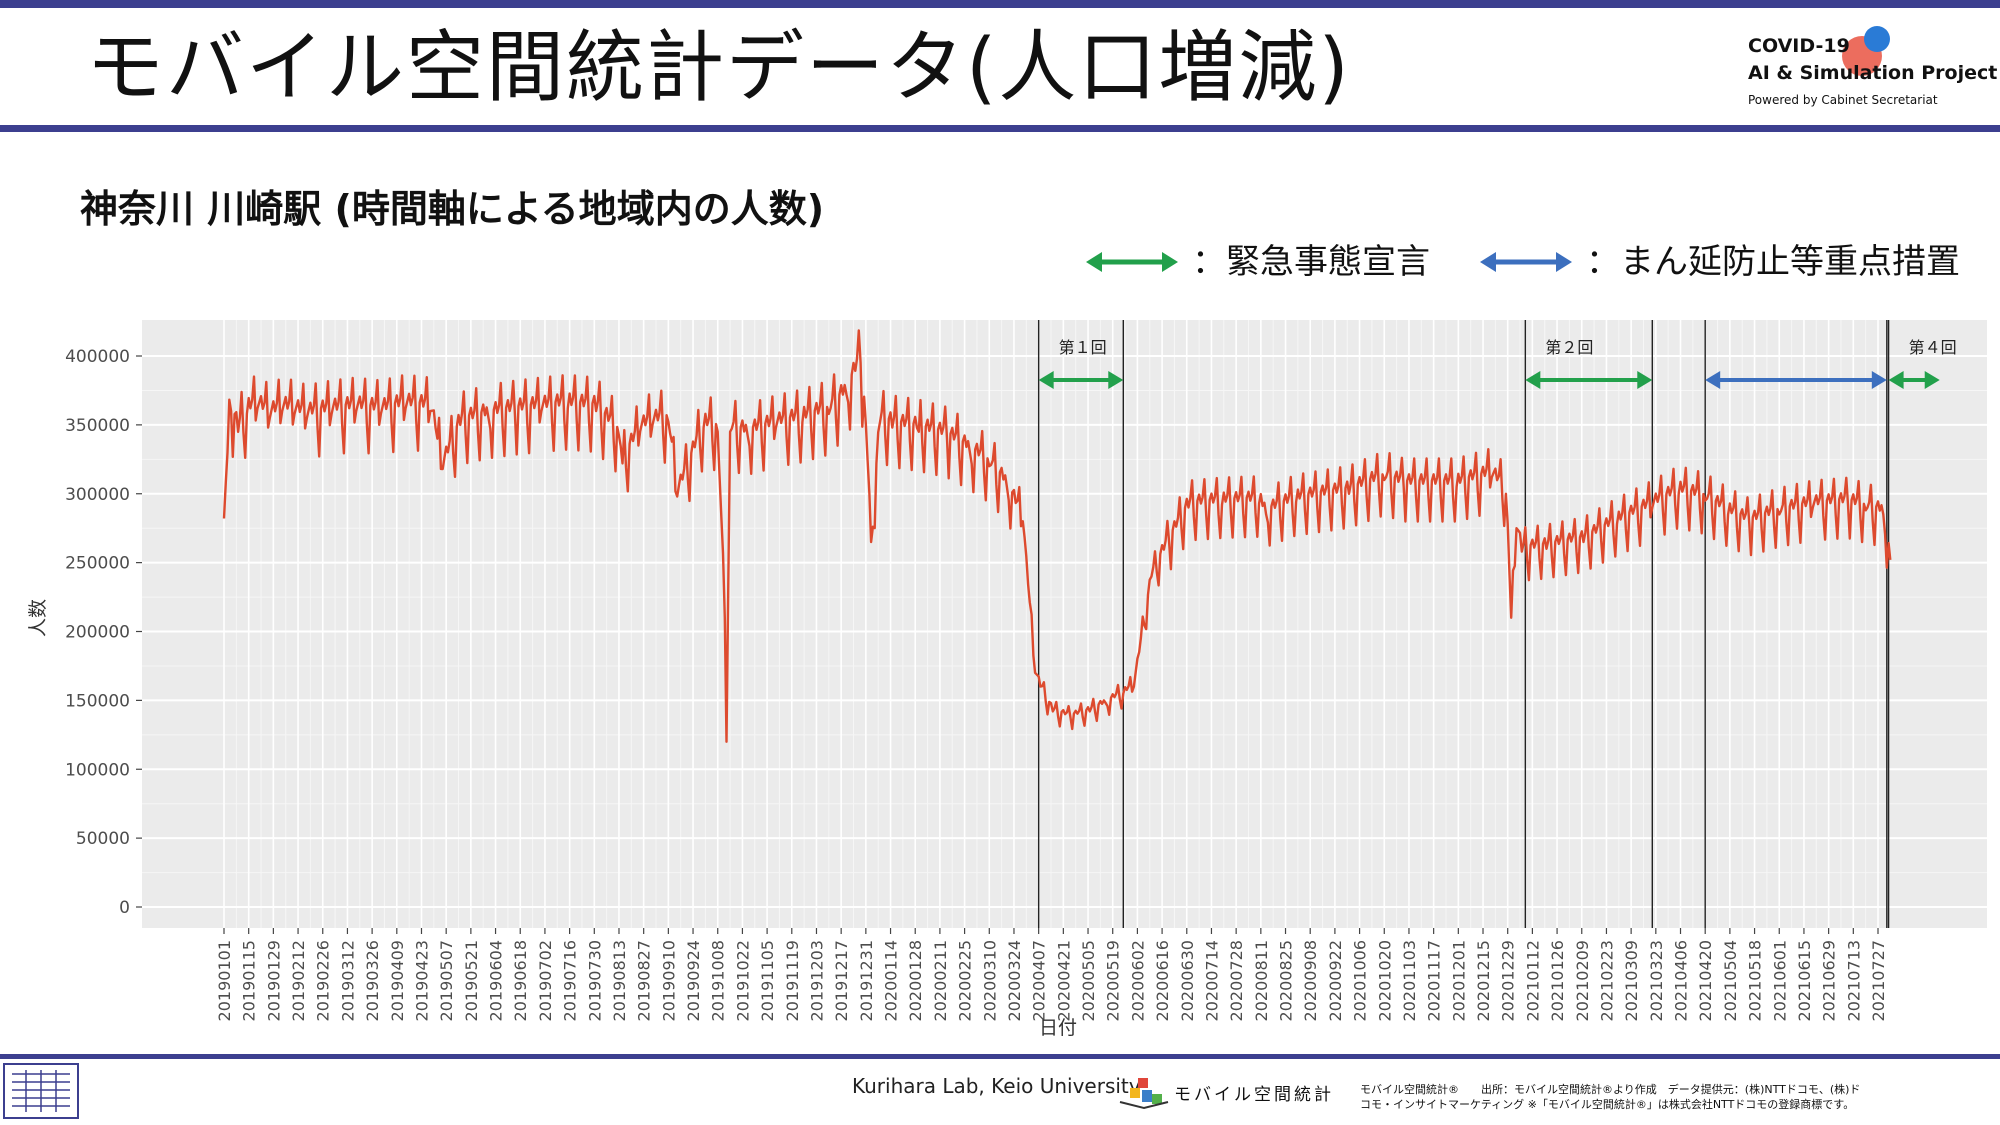 The width and height of the screenshot is (2000, 1125). Describe the element at coordinates (915, 980) in the screenshot. I see `x-tick-label: 20200128` at that location.